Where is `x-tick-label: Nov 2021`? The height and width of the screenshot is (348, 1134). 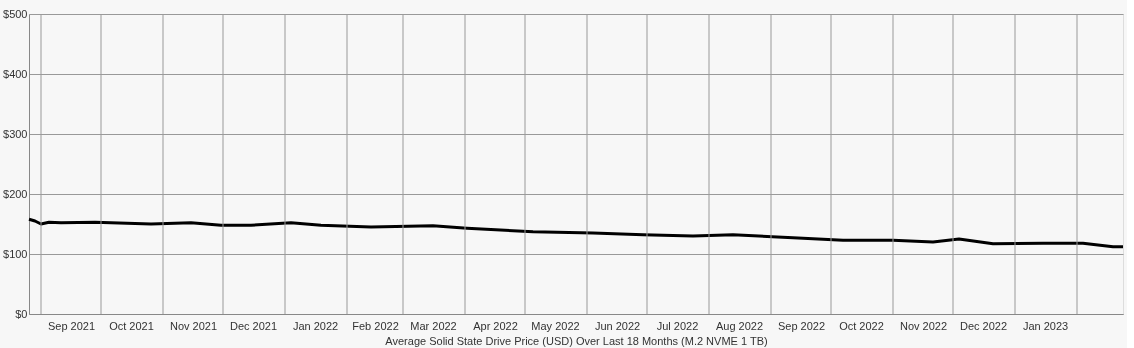 x-tick-label: Nov 2021 is located at coordinates (193, 325).